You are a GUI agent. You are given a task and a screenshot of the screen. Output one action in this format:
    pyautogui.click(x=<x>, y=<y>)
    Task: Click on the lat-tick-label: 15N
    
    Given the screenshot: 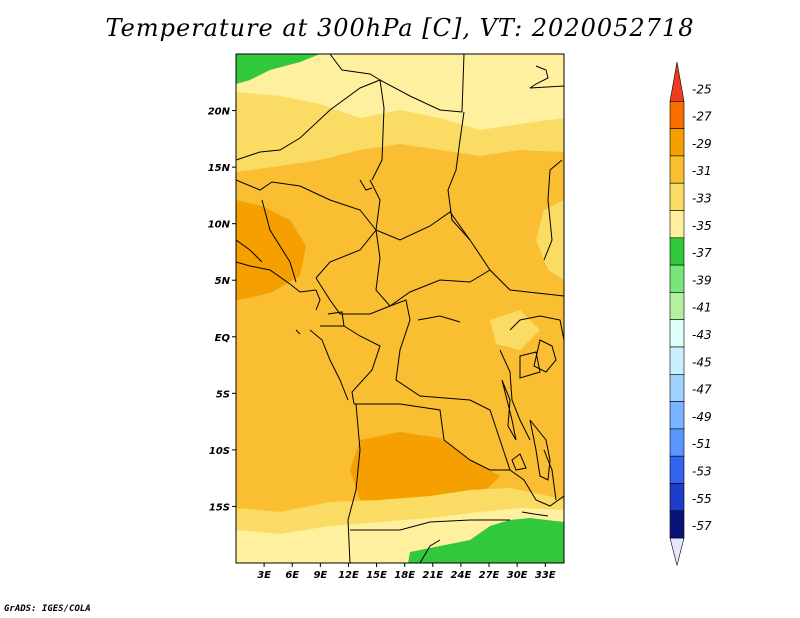 What is the action you would take?
    pyautogui.click(x=219, y=168)
    